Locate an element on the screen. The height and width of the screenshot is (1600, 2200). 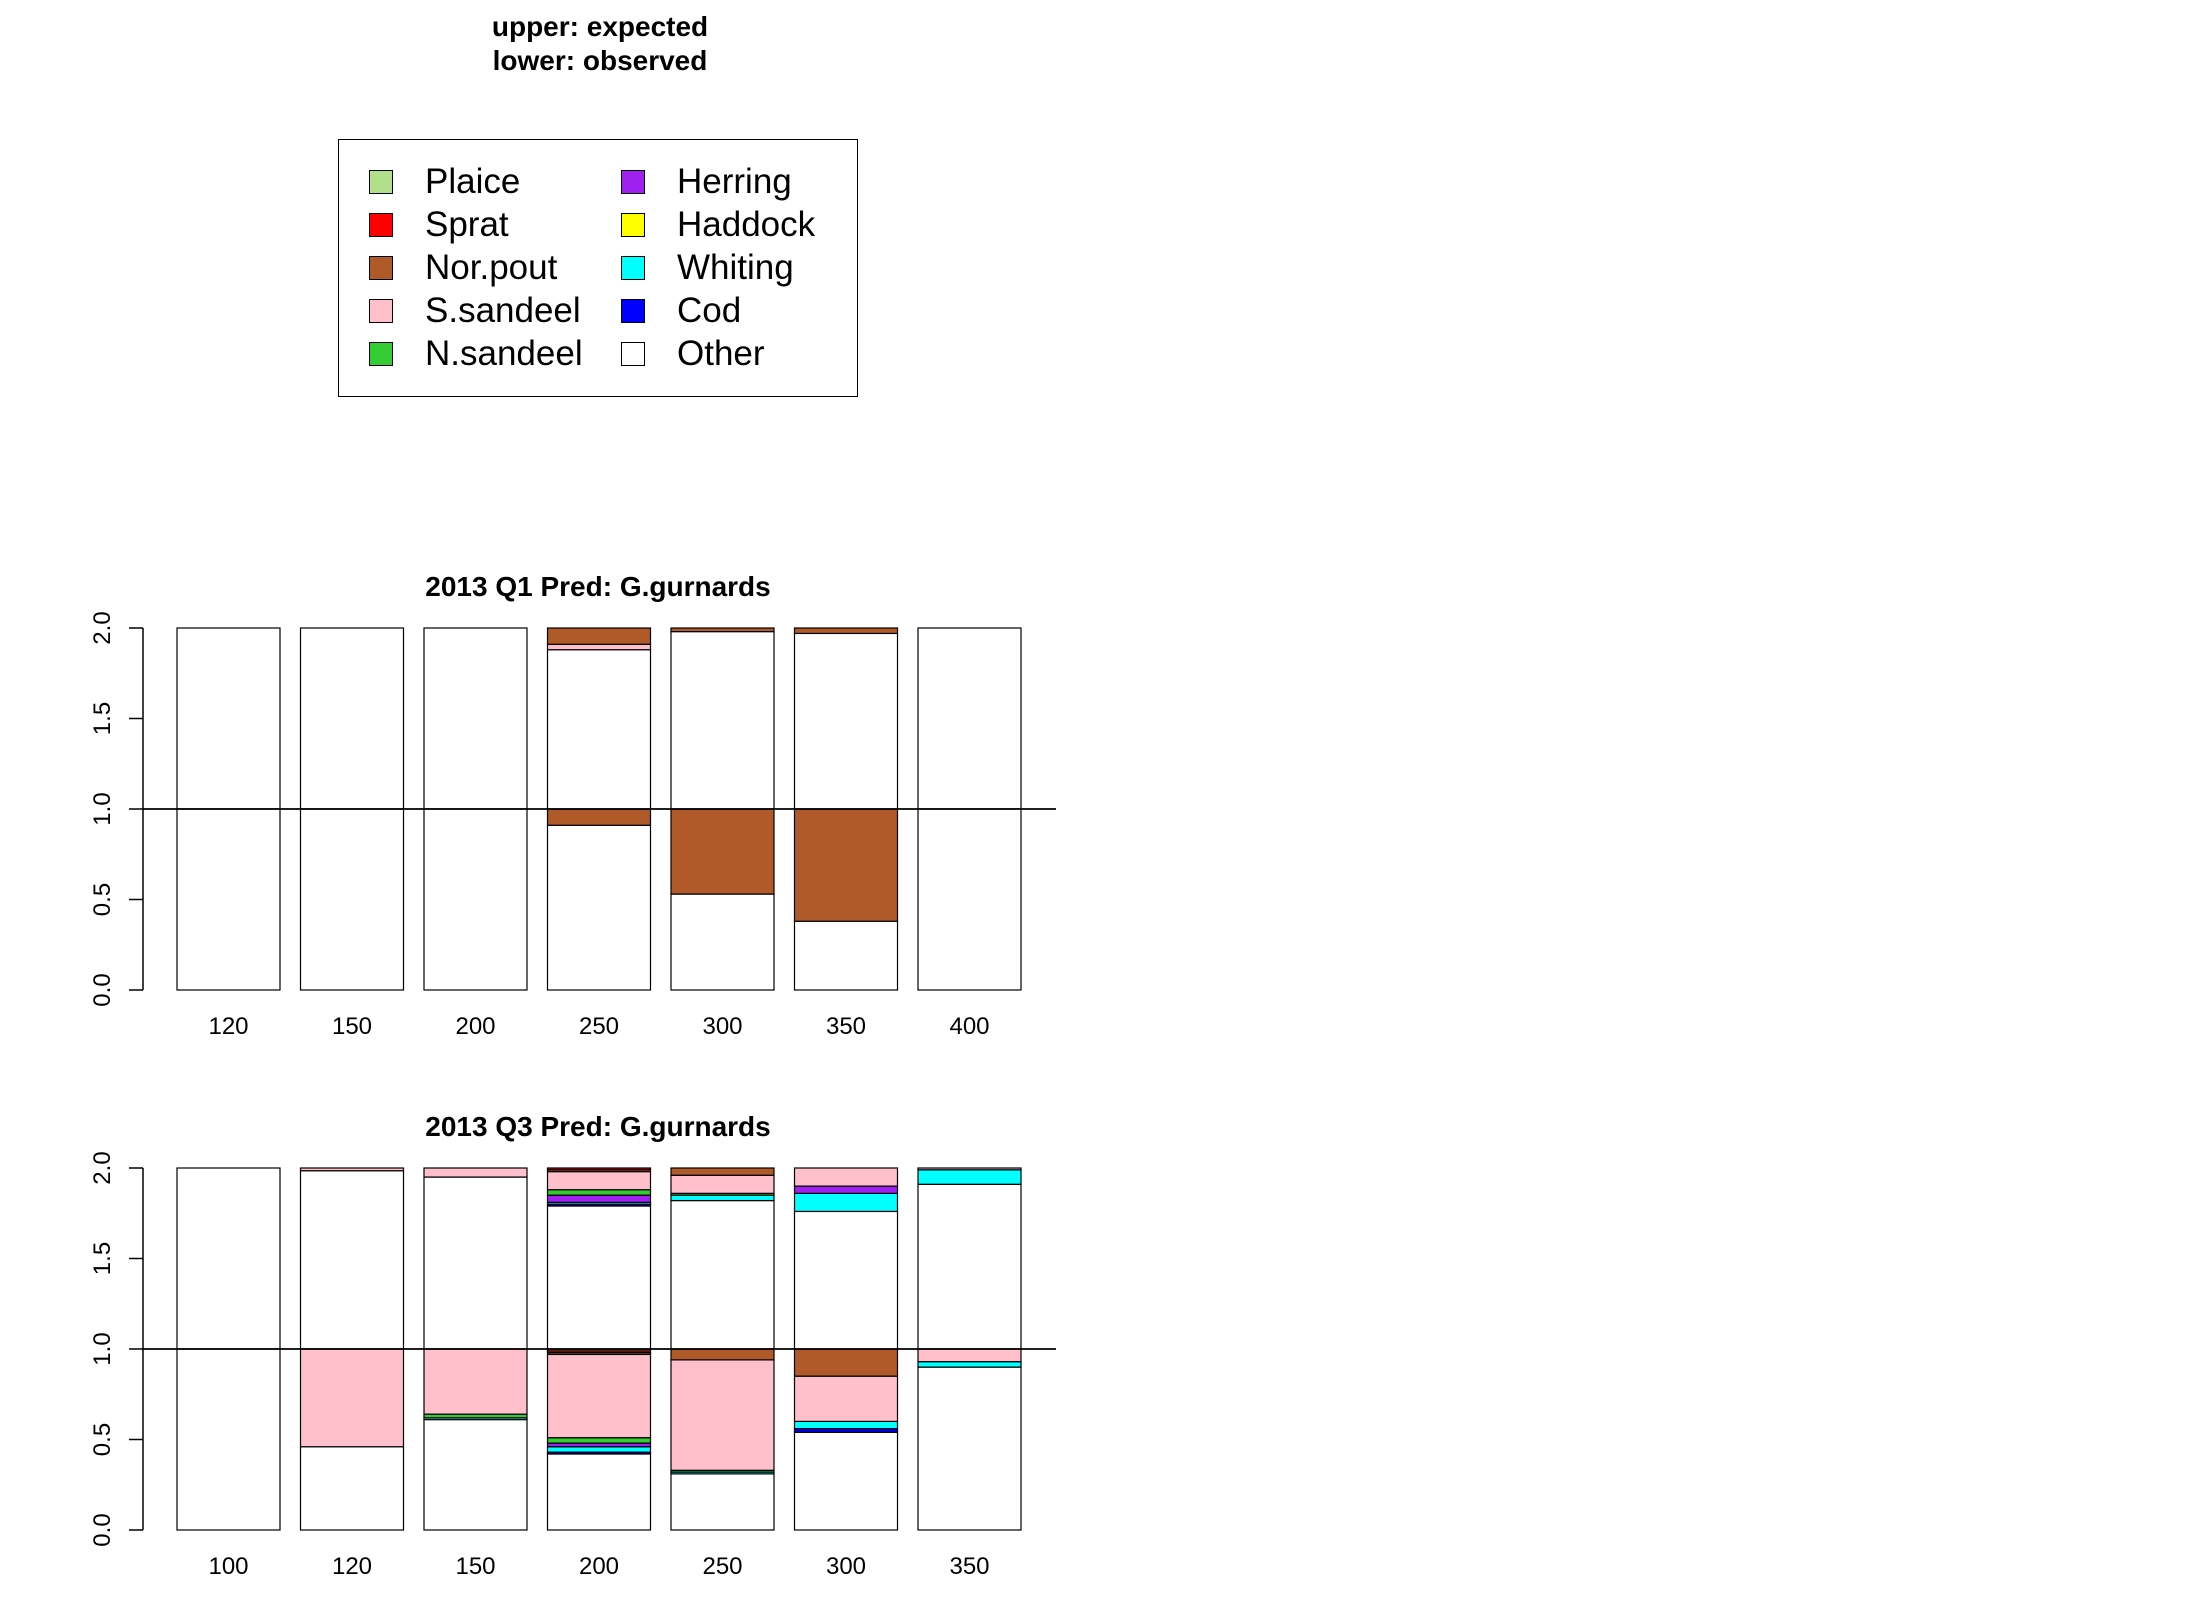
chart-header: upper: expected lower: observed is located at coordinates (600, 44).